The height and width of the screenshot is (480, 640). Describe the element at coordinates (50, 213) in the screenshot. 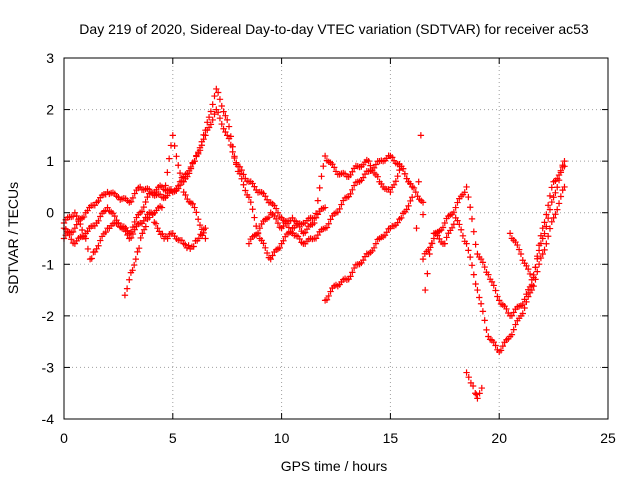

I see `y-tick-label: 0` at that location.